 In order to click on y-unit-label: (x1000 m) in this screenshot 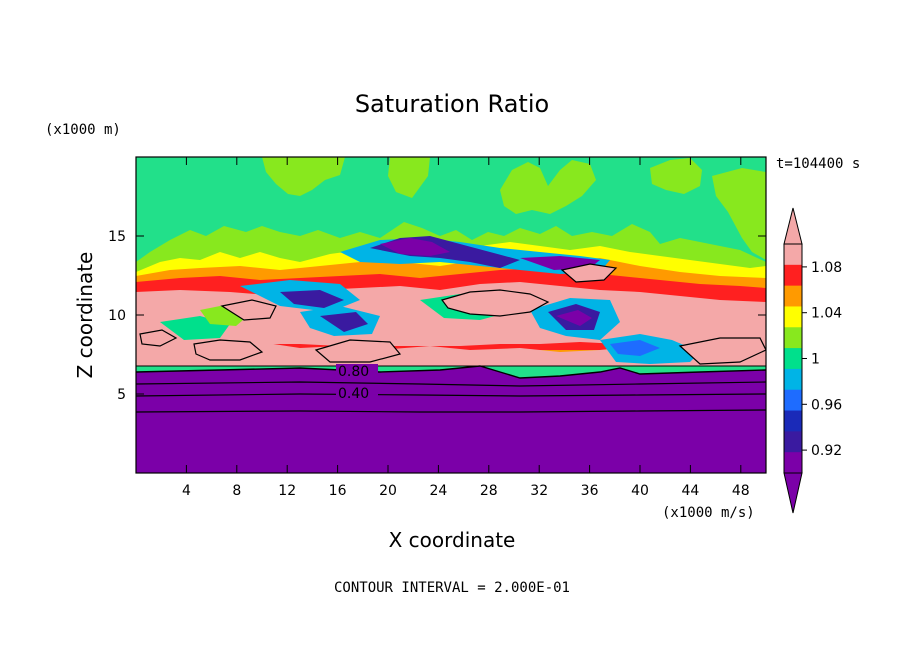, I will do `click(83, 130)`.